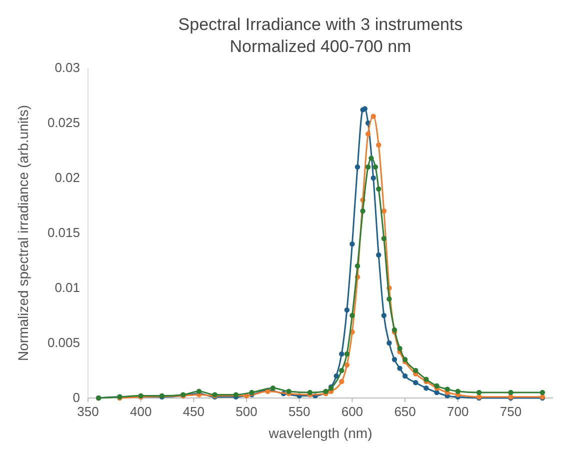 The image size is (578, 459). I want to click on y-tick-label: 0.03, so click(67, 67).